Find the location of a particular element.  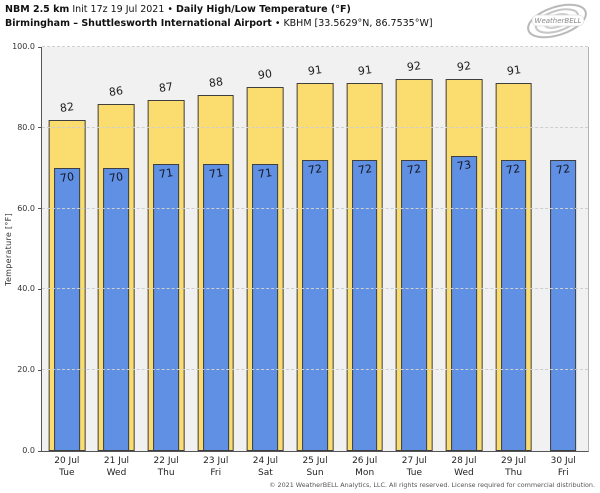

x-tick-label: 23 Jul Fri is located at coordinates (216, 467).